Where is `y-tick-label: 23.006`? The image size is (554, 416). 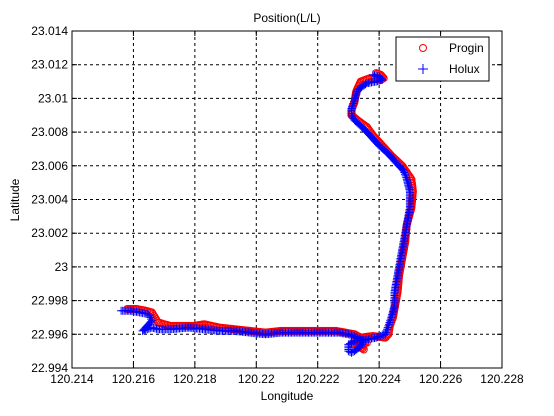 y-tick-label: 23.006 is located at coordinates (49, 166).